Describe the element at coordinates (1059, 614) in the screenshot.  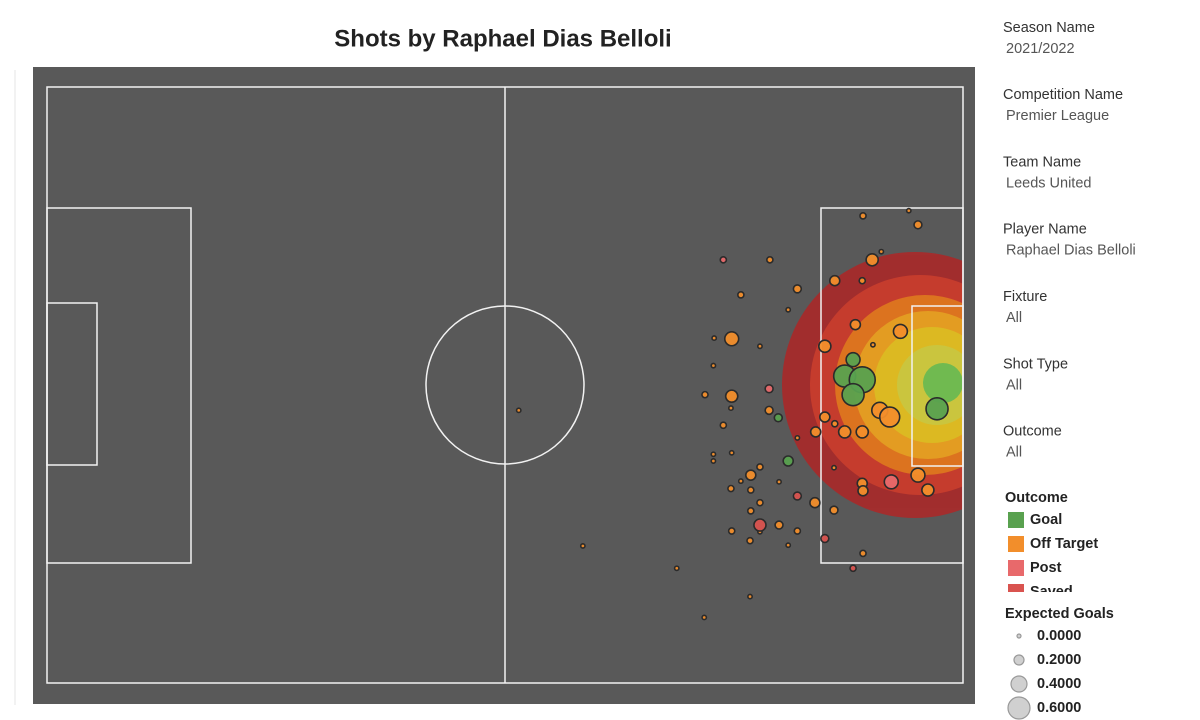
I see `size-legend-title: Expected Goals` at that location.